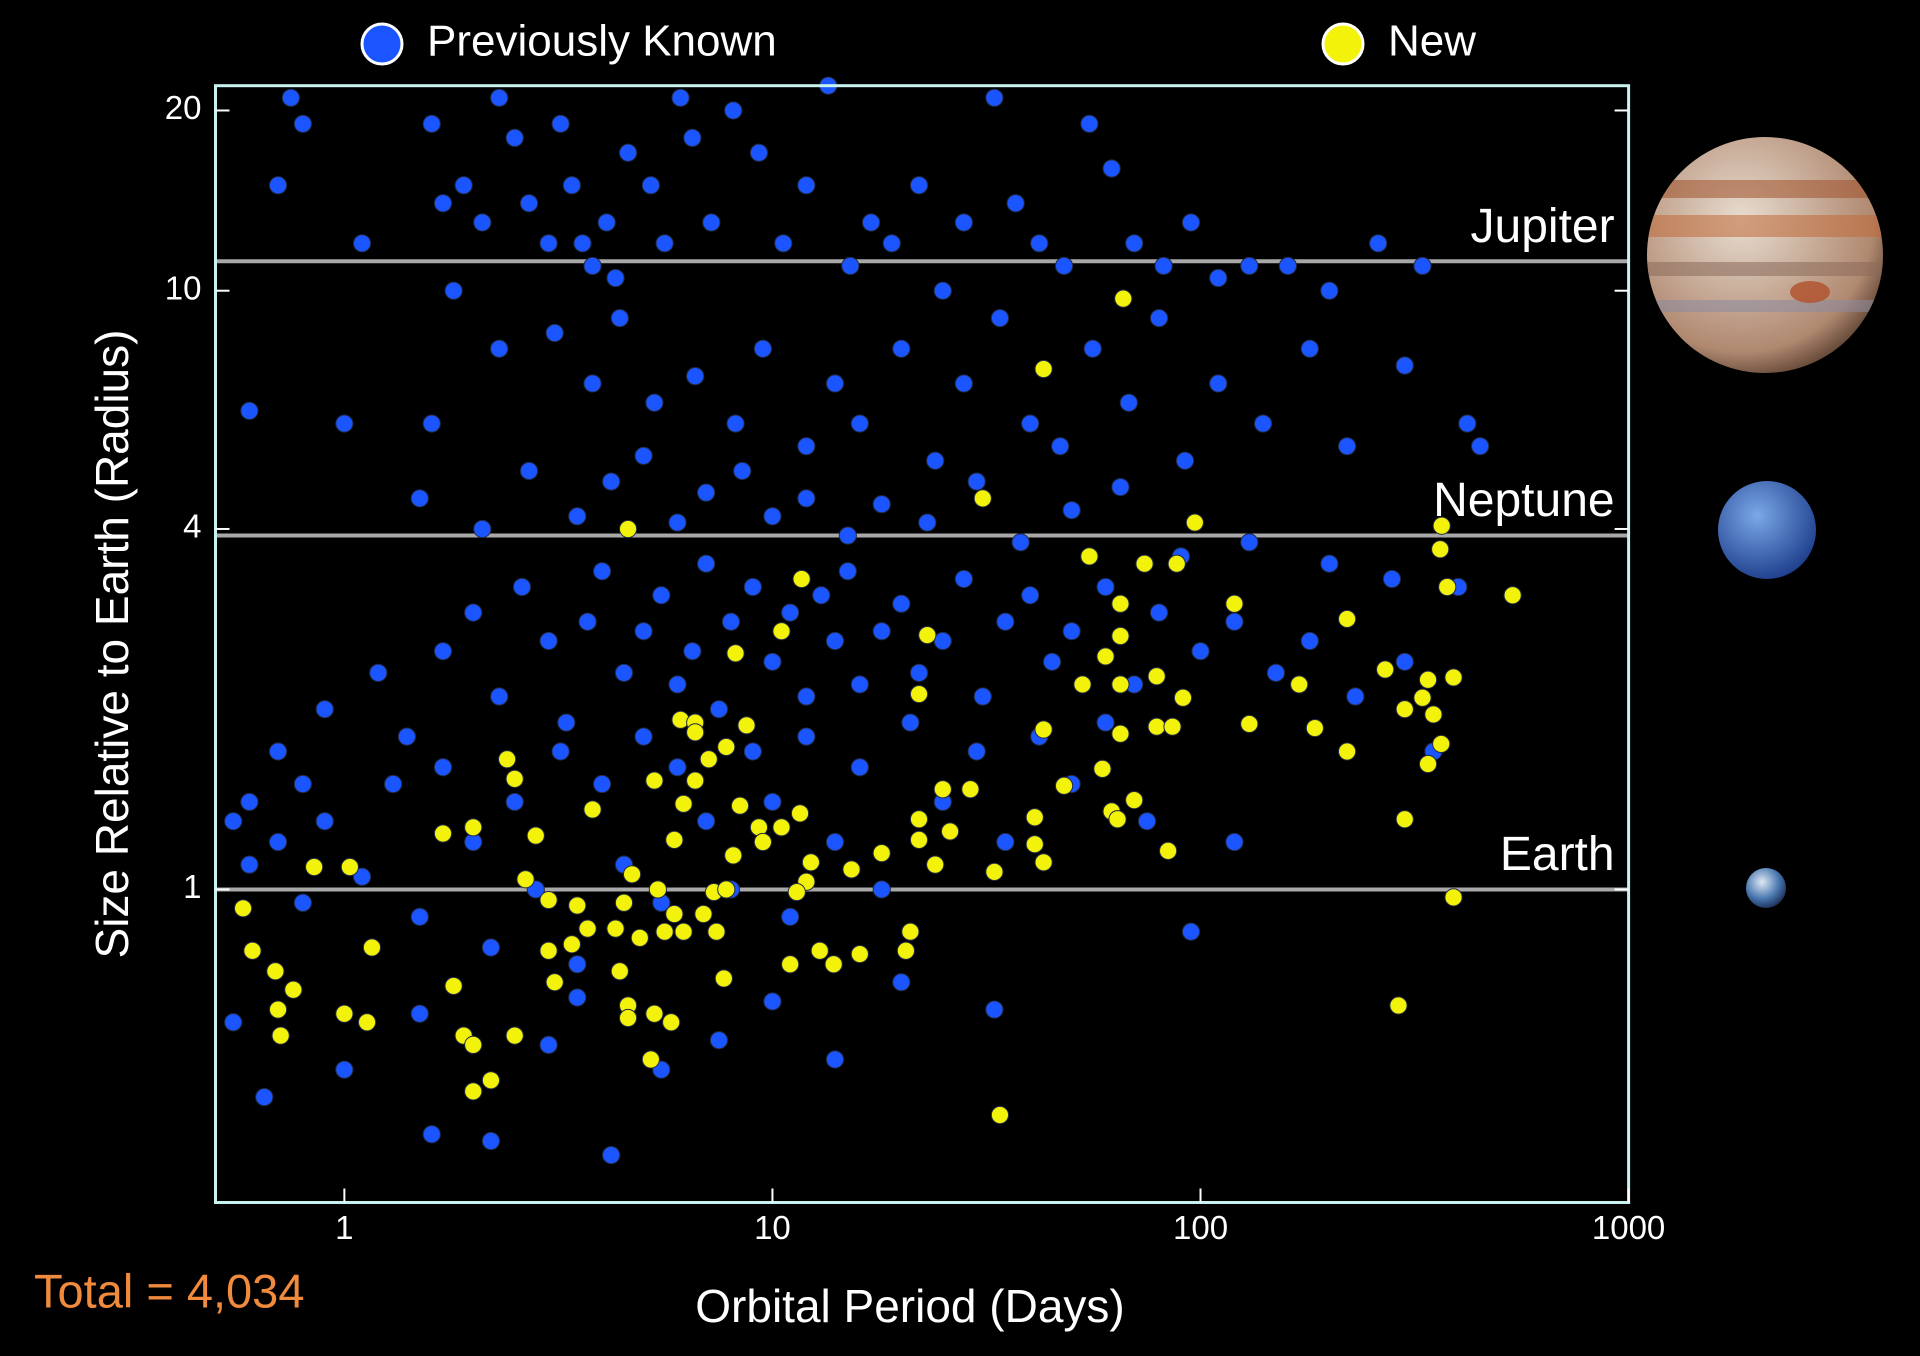 Image resolution: width=1920 pixels, height=1356 pixels. Describe the element at coordinates (772, 1227) in the screenshot. I see `x-tick-label: 10` at that location.